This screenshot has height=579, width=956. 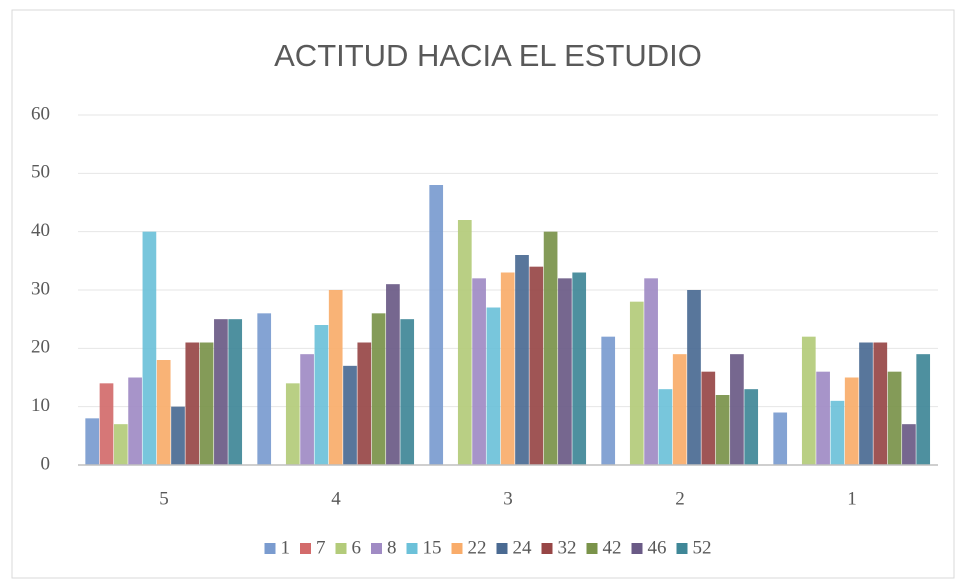 What do you see at coordinates (508, 498) in the screenshot?
I see `x-tick-label: 3` at bounding box center [508, 498].